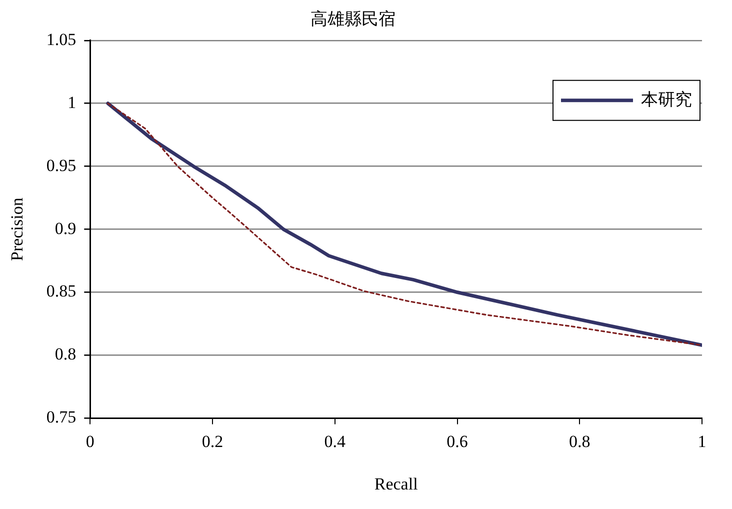 This screenshot has height=509, width=732. Describe the element at coordinates (335, 441) in the screenshot. I see `x-tick-label: 0.4` at that location.